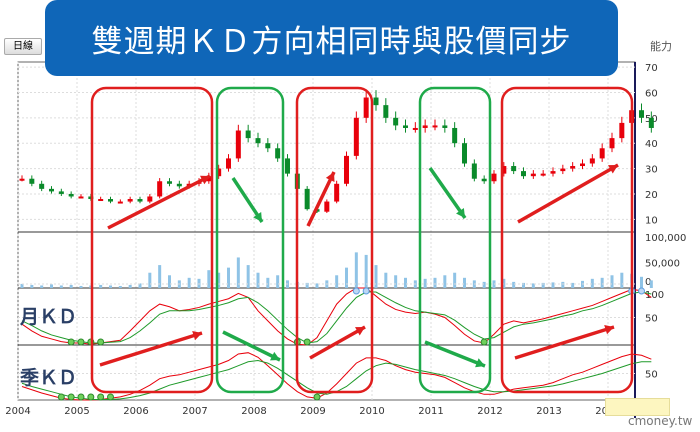  Describe the element at coordinates (159, 202) in the screenshot. I see `up-arrow` at that location.